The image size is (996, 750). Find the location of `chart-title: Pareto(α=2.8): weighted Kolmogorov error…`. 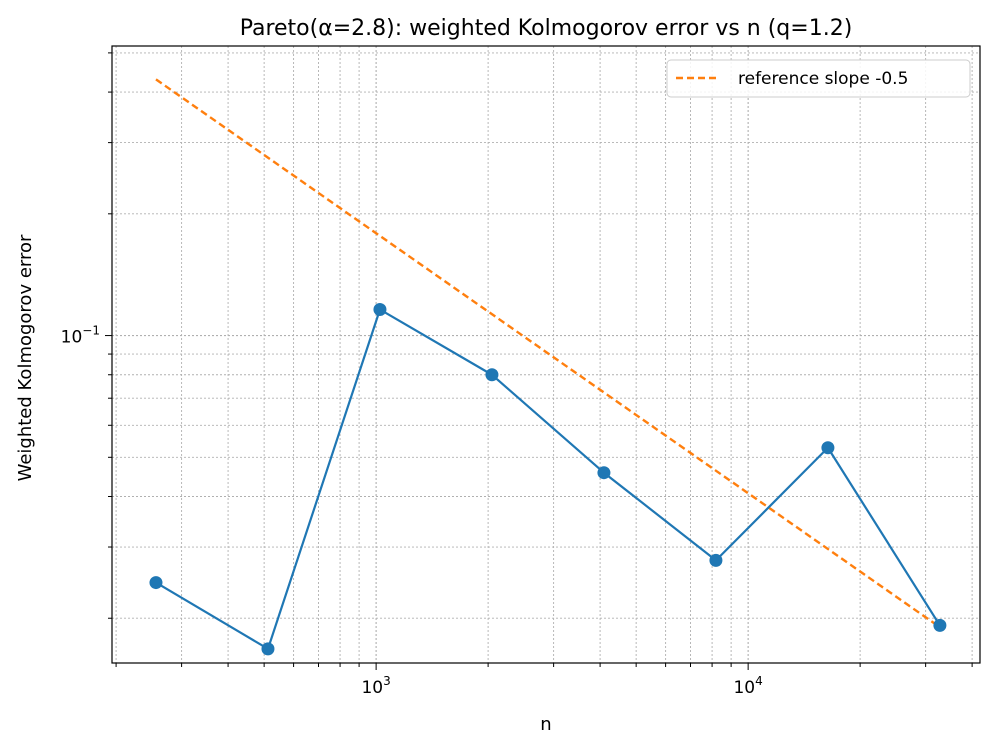

chart-title: Pareto(α=2.8): weighted Kolmogorov error… is located at coordinates (546, 28).